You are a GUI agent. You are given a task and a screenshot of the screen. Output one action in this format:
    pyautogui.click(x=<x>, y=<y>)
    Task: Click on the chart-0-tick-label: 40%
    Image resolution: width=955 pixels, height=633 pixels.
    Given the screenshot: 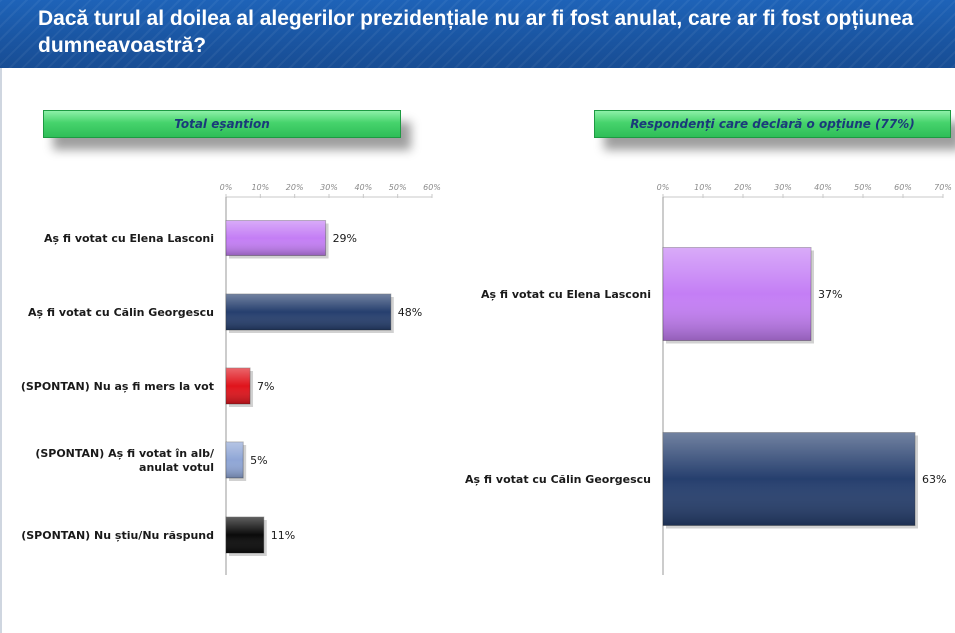 What is the action you would take?
    pyautogui.click(x=363, y=187)
    